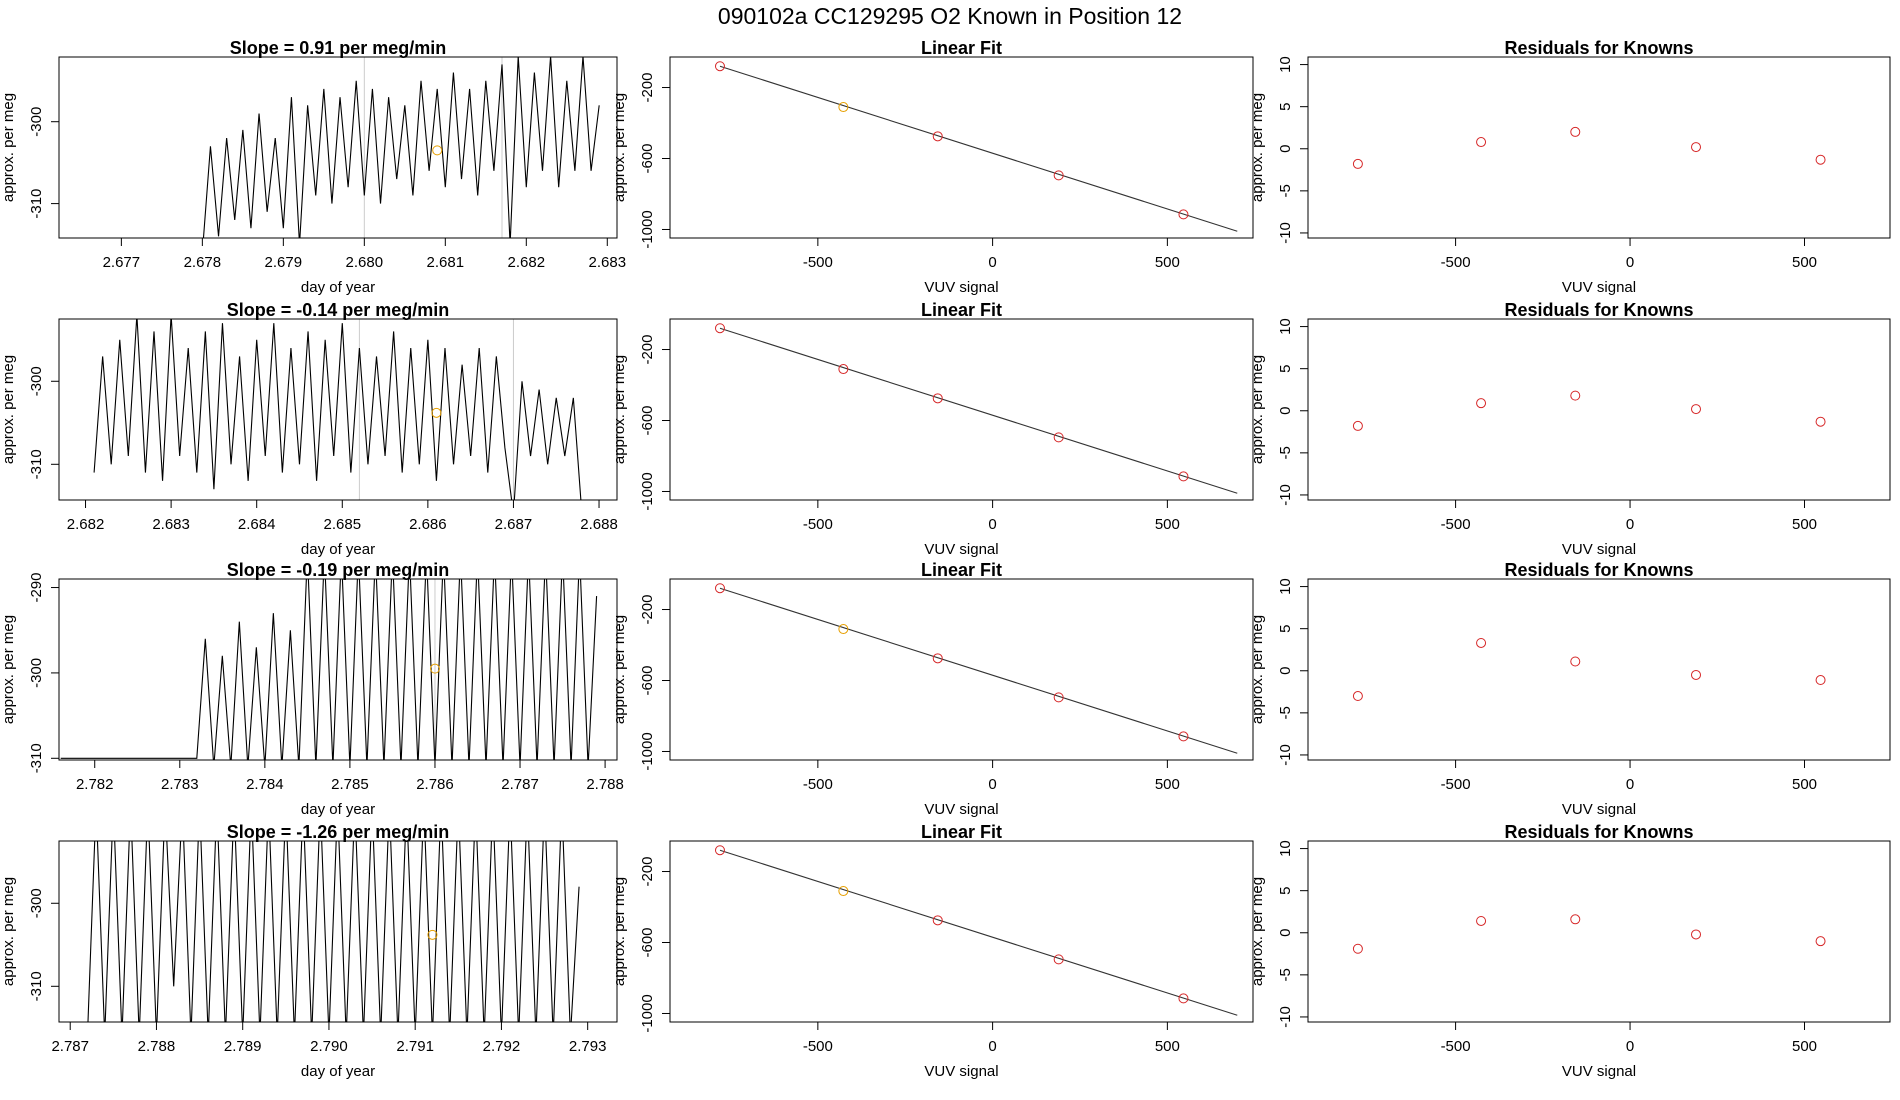 The image size is (1900, 1100). I want to click on x-tick-label: 2.688, so click(599, 524).